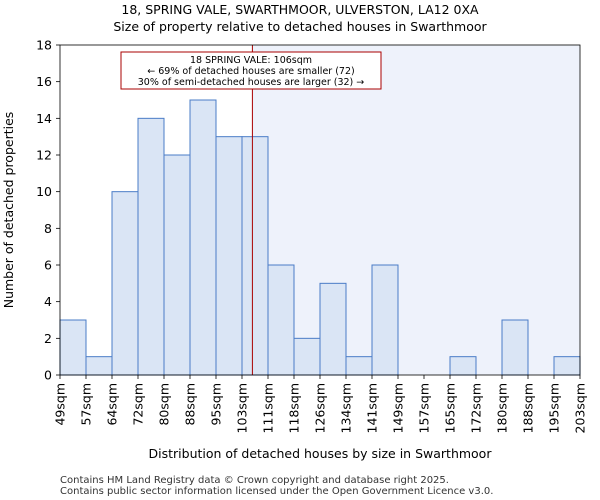 Image resolution: width=600 pixels, height=500 pixels. I want to click on bar-118sqm, so click(307, 356).